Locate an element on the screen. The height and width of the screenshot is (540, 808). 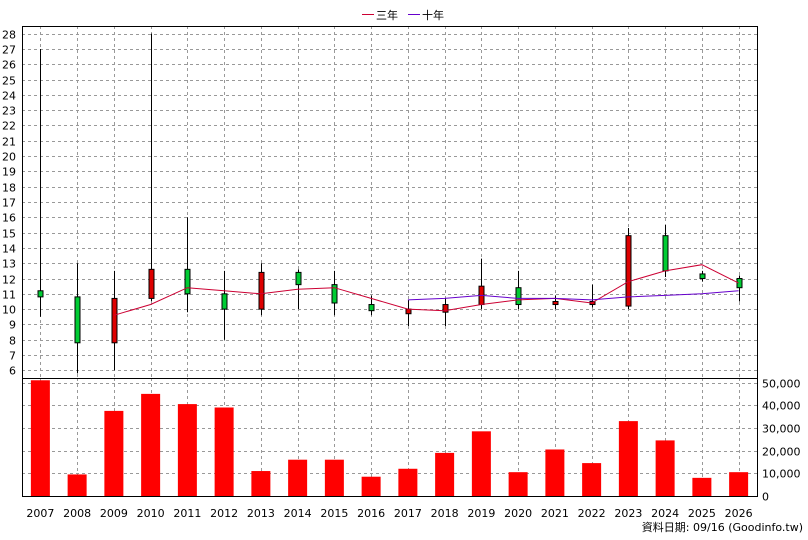
price-tick-label: 8 is located at coordinates (12, 341).